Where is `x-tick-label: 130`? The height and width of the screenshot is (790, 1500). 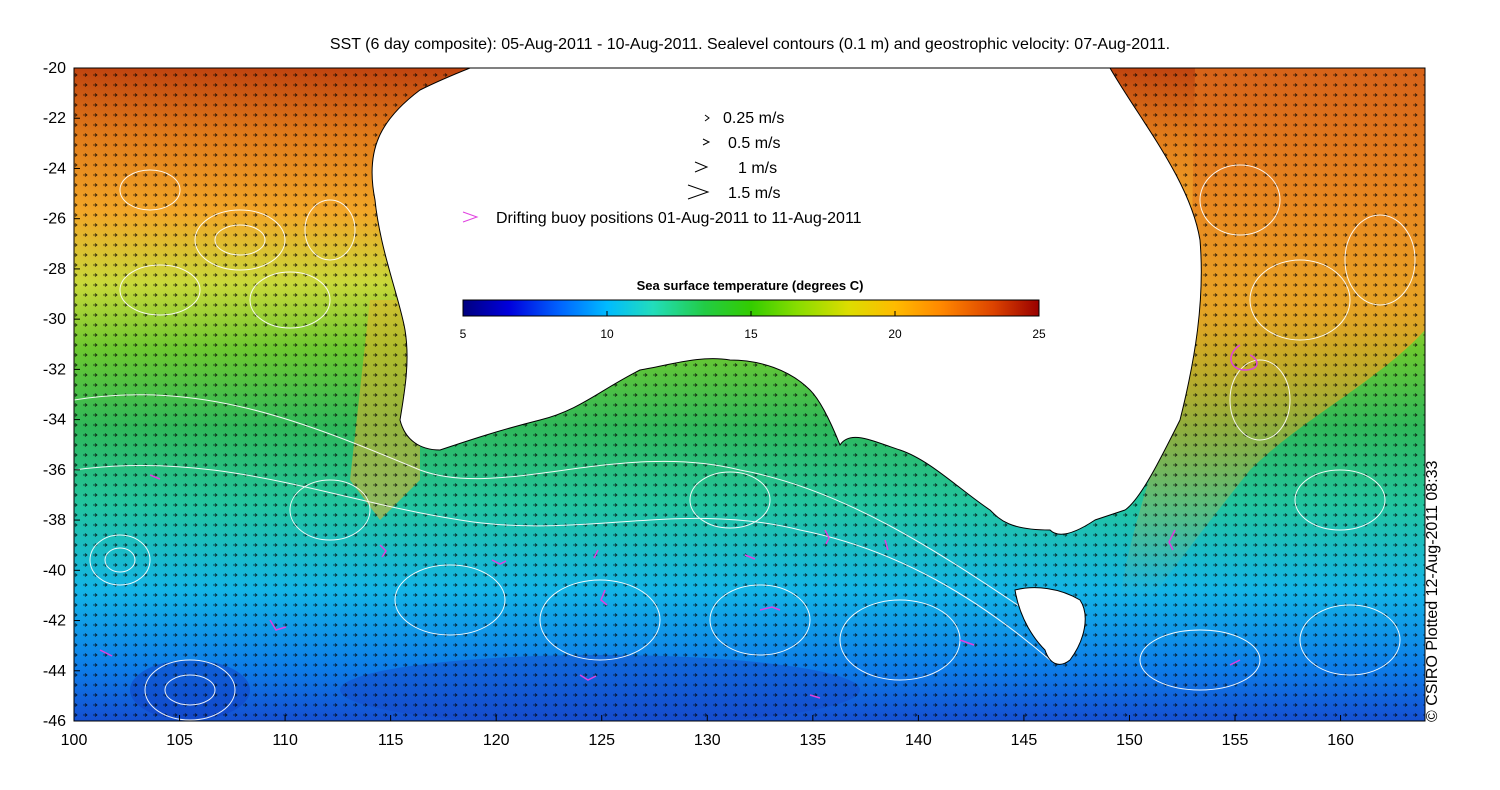 x-tick-label: 130 is located at coordinates (707, 740).